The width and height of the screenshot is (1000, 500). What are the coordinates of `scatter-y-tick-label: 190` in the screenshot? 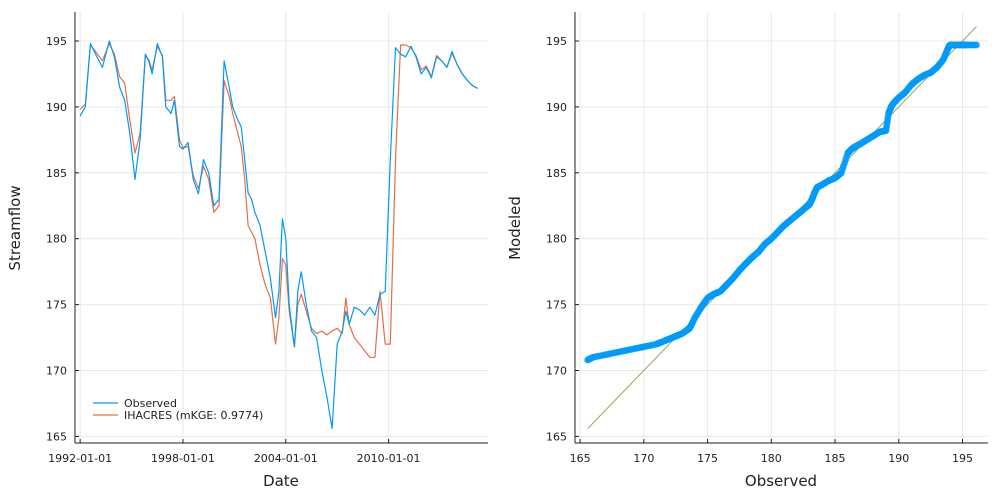 It's located at (556, 107).